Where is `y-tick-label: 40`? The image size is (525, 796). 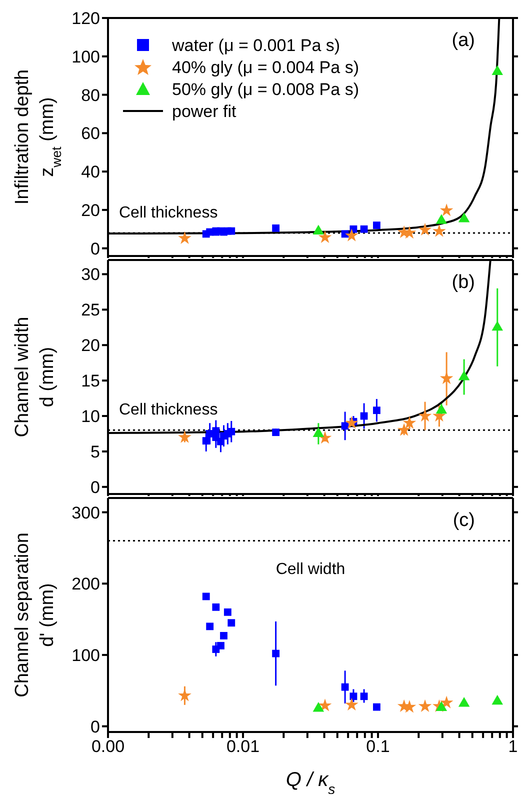
y-tick-label: 40 is located at coordinates (90, 172).